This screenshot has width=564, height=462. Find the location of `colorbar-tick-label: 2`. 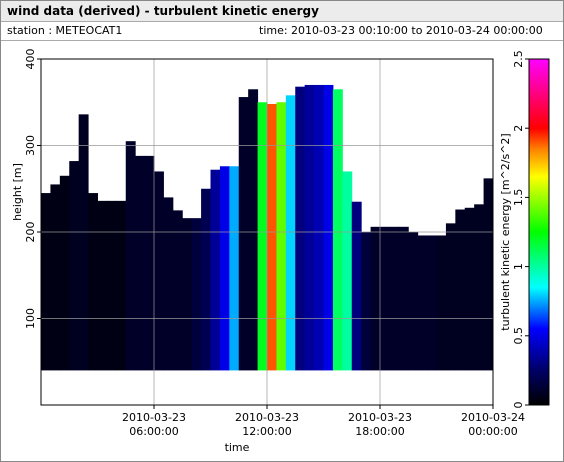

colorbar-tick-label: 2 is located at coordinates (518, 128).